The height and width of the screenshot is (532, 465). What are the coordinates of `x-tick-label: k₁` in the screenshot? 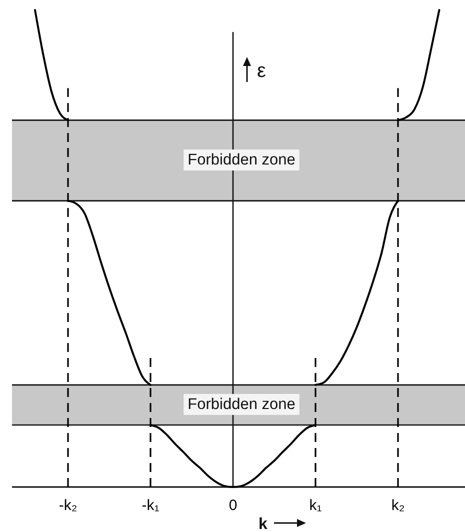 It's located at (315, 505).